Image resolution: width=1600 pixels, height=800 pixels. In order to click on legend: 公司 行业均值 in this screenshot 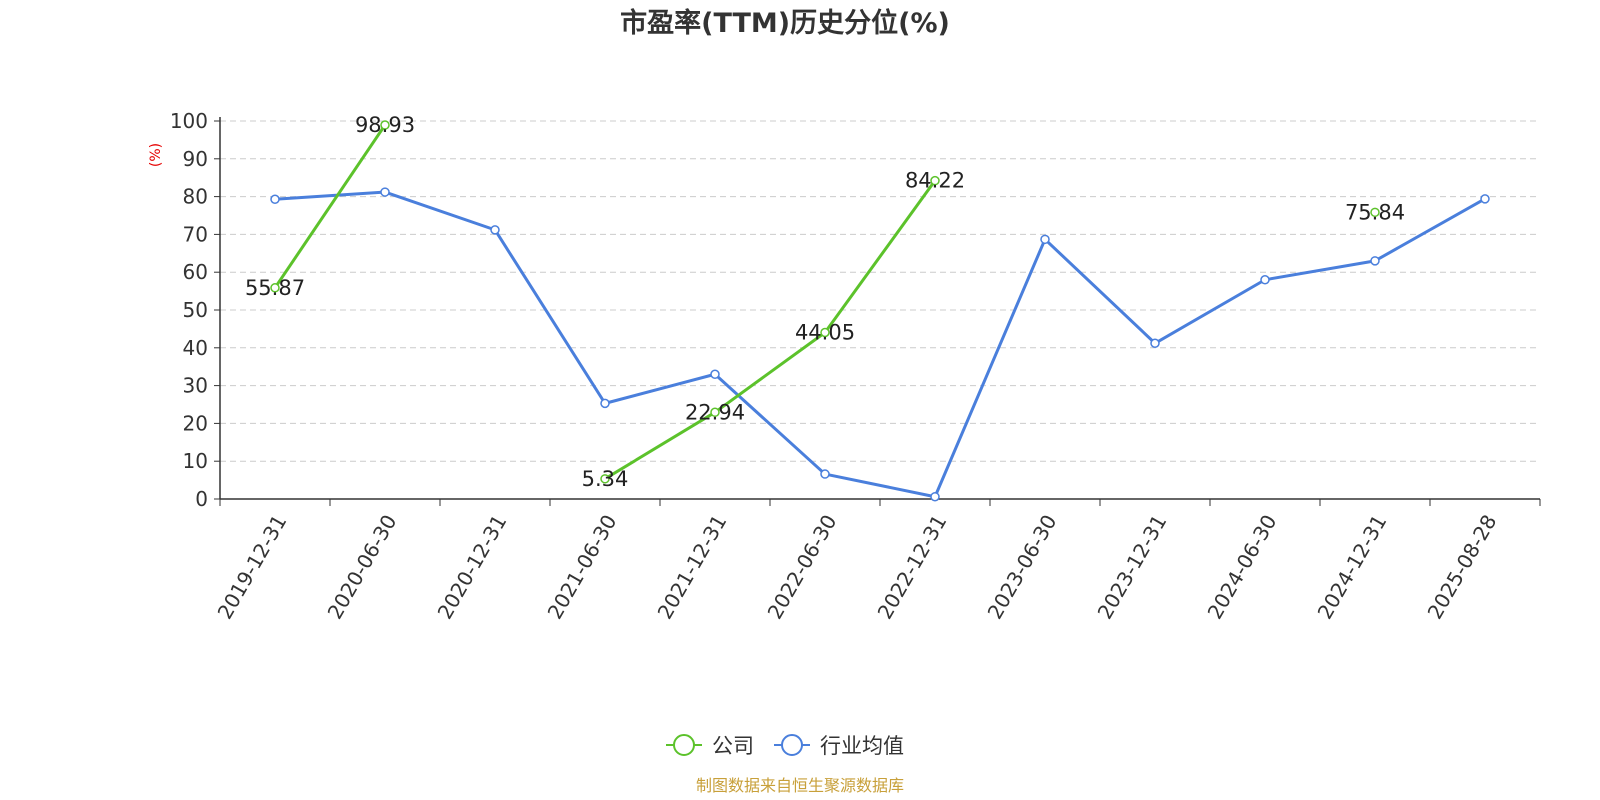, I will do `click(785, 746)`.